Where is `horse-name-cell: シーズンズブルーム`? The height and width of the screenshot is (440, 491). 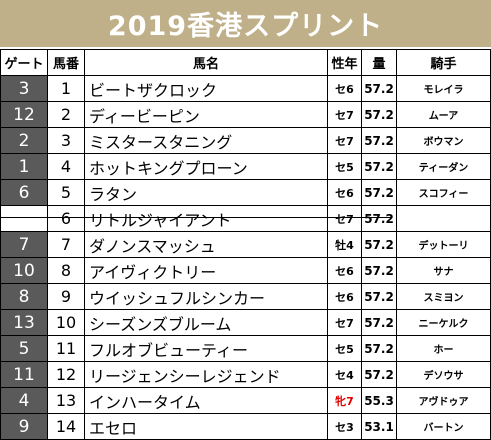 horse-name-cell: シーズンズブルーム is located at coordinates (206, 322).